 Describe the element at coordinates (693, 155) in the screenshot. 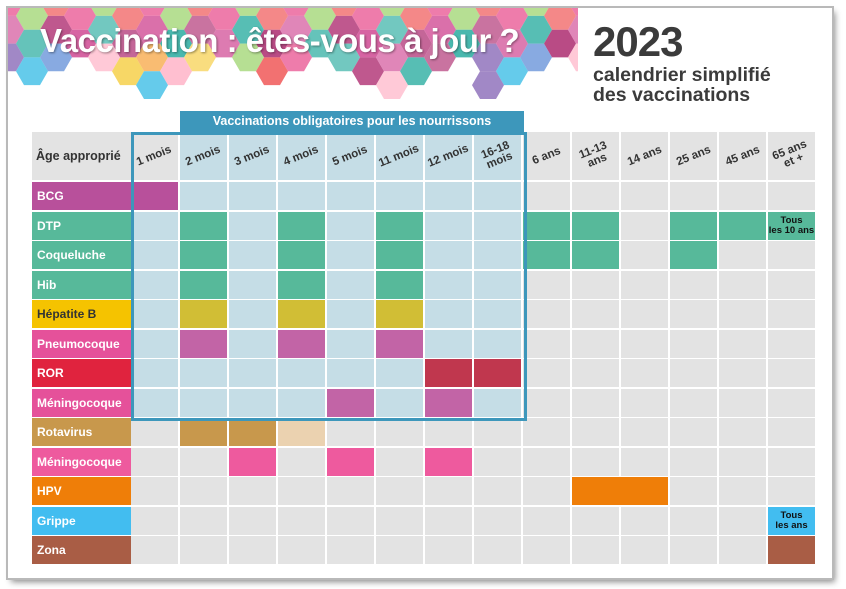

I see `column-header-label: 25 ans` at that location.